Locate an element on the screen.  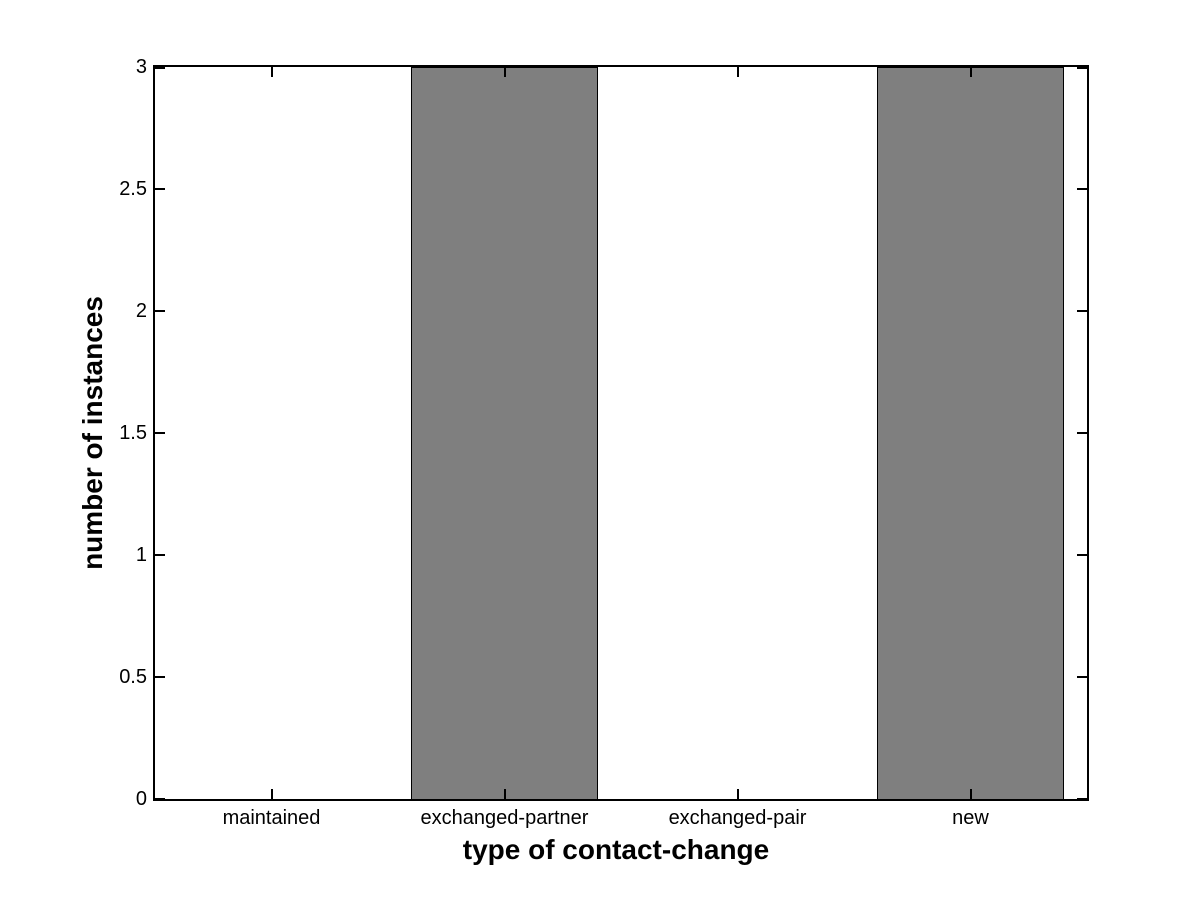
y-tick-label: 0 is located at coordinates (141, 799).